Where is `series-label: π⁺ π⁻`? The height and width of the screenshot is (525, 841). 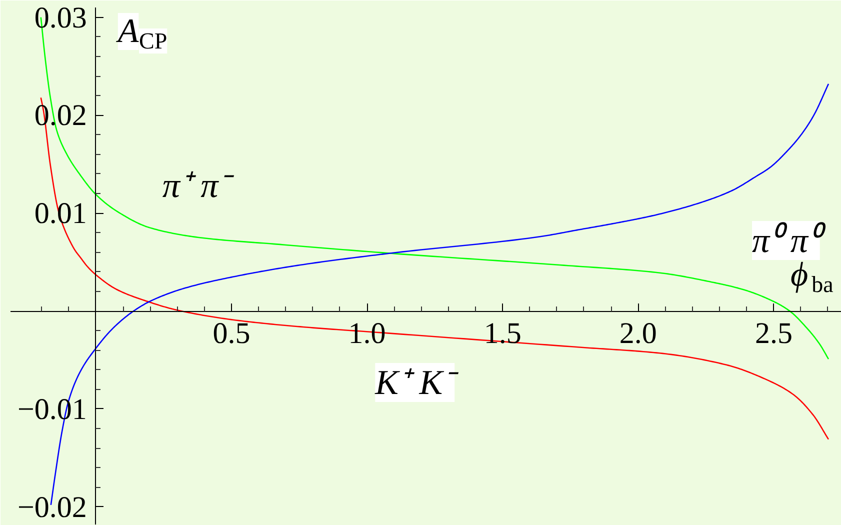 series-label: π⁺ π⁻ is located at coordinates (199, 186).